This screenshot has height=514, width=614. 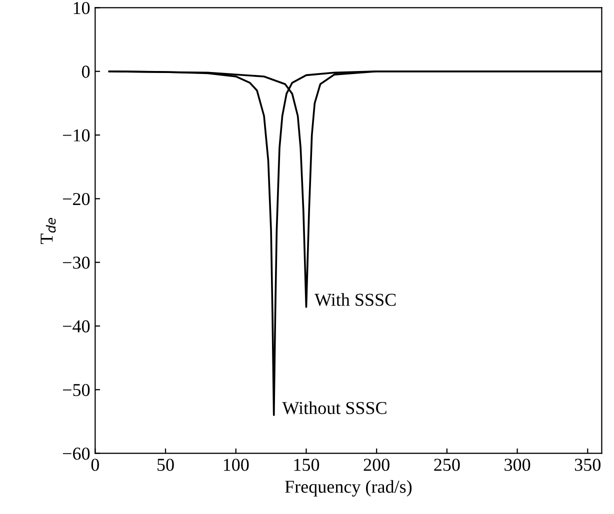 What do you see at coordinates (76, 390) in the screenshot?
I see `y-tick-label: −50` at bounding box center [76, 390].